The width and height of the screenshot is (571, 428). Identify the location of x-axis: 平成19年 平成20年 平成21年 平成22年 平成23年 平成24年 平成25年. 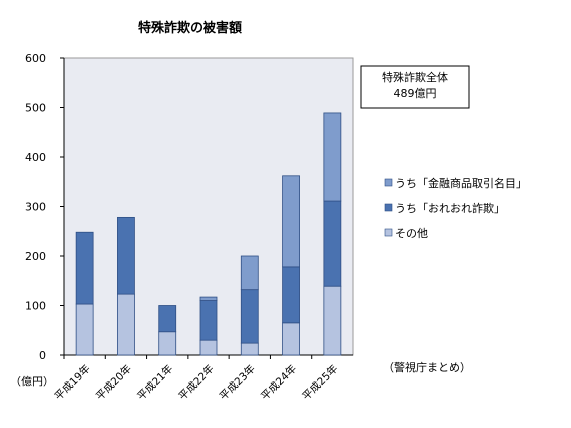
(202, 378).